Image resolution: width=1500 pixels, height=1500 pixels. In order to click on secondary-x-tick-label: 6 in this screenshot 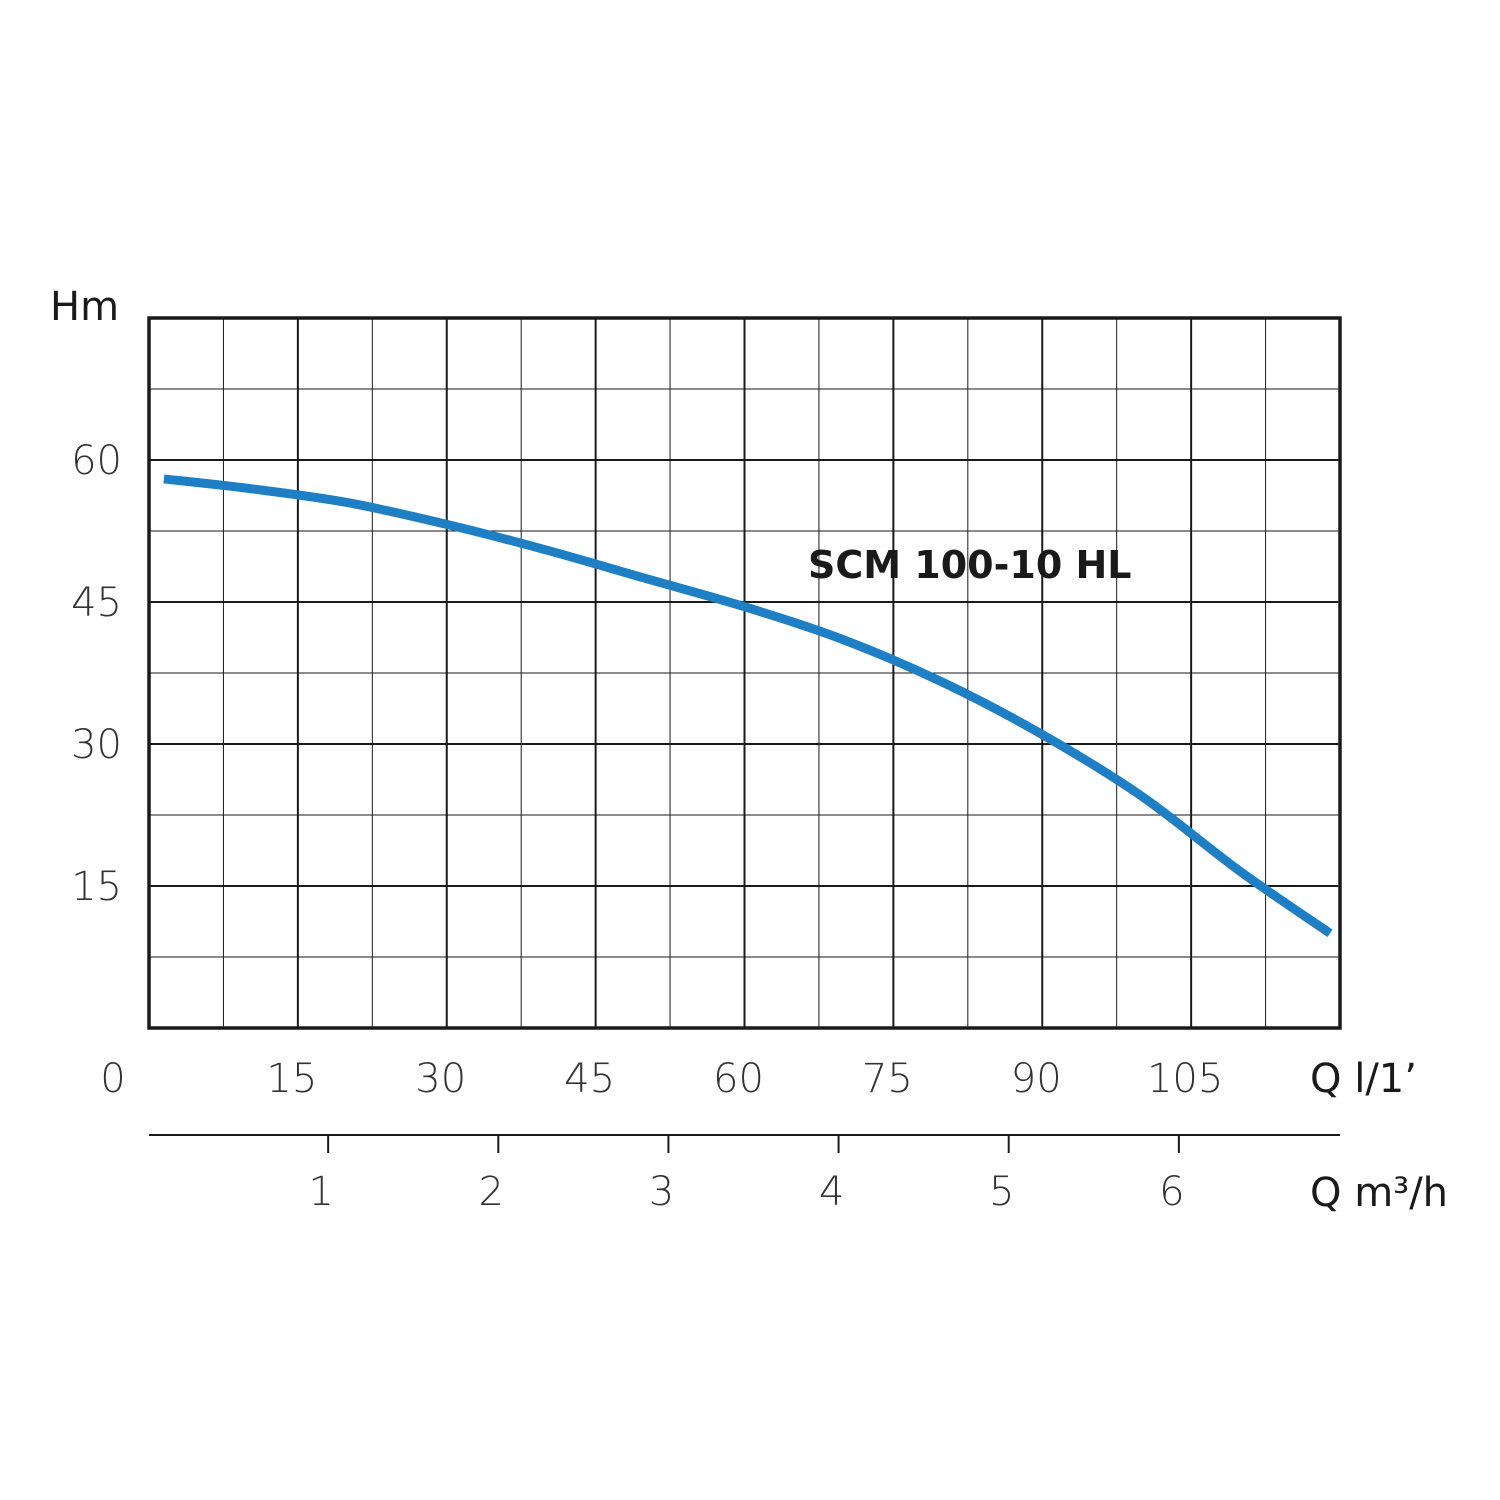, I will do `click(1171, 1192)`.